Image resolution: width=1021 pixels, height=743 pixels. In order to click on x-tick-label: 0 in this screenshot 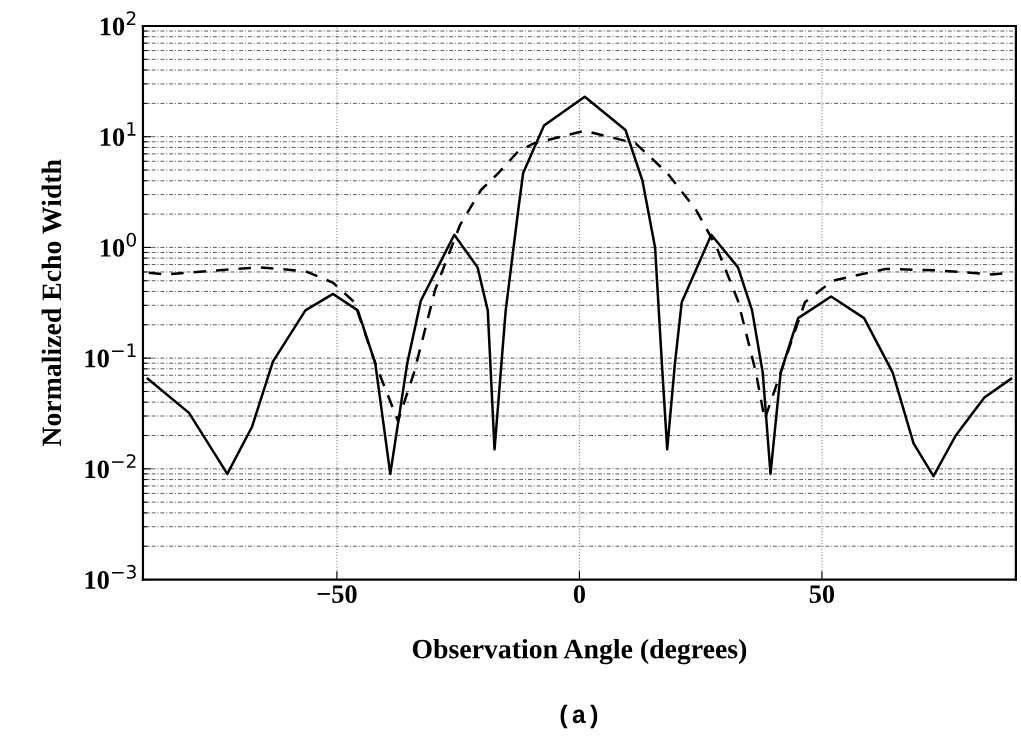, I will do `click(579, 594)`.